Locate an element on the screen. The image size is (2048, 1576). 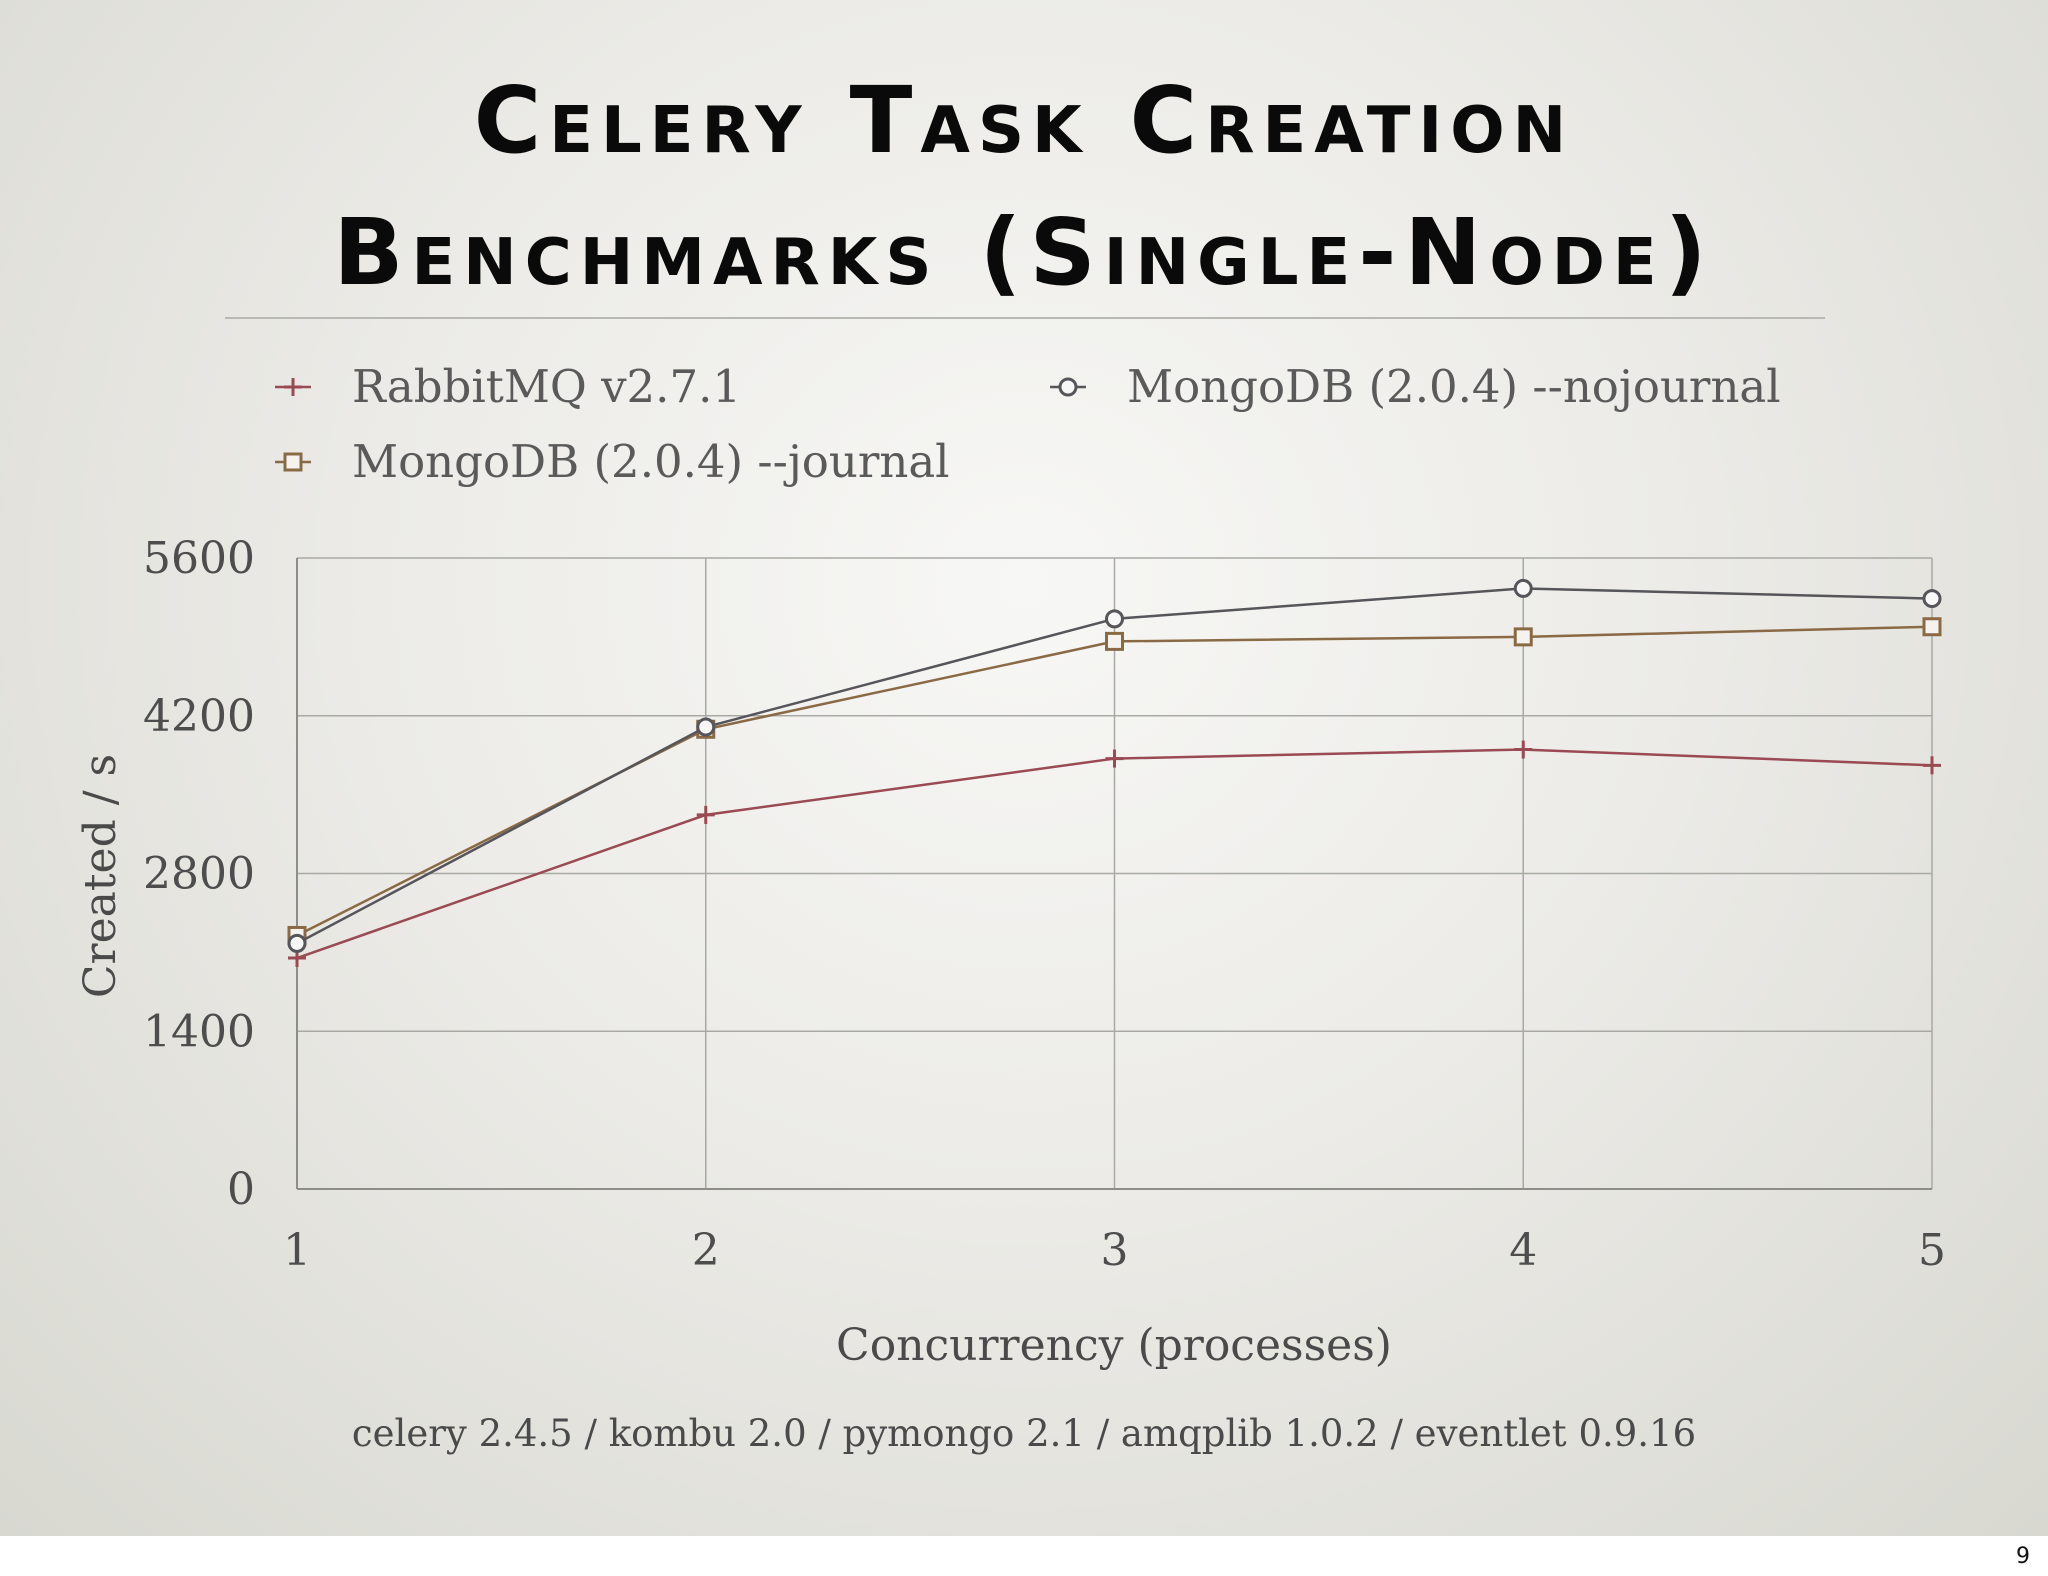
x-tick-label: 5 is located at coordinates (1932, 1250).